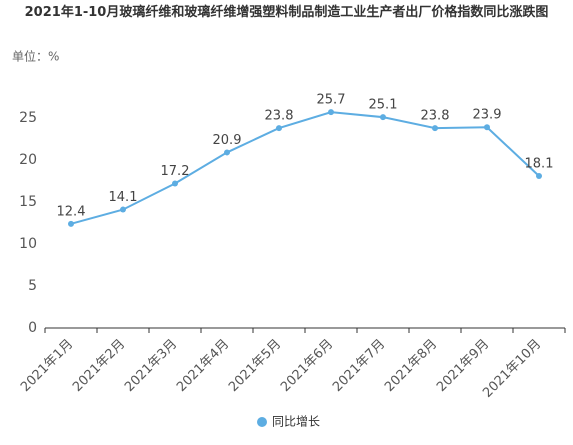 This screenshot has height=445, width=573. I want to click on data-label: 20.9, so click(227, 140).